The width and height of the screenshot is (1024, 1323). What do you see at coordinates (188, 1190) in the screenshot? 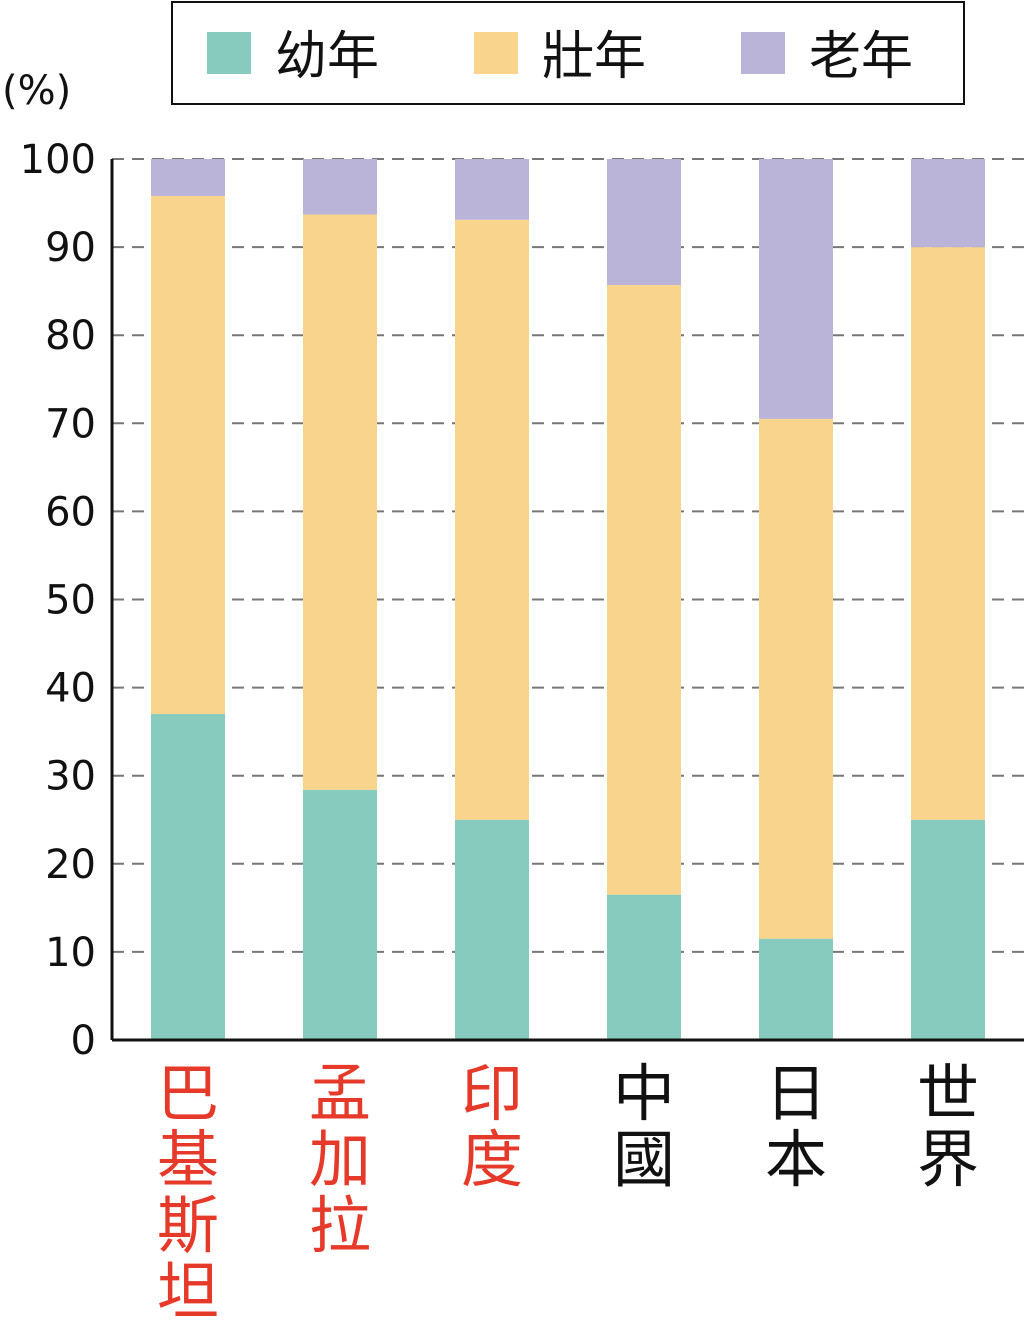
I see `category-label: 巴基斯坦` at bounding box center [188, 1190].